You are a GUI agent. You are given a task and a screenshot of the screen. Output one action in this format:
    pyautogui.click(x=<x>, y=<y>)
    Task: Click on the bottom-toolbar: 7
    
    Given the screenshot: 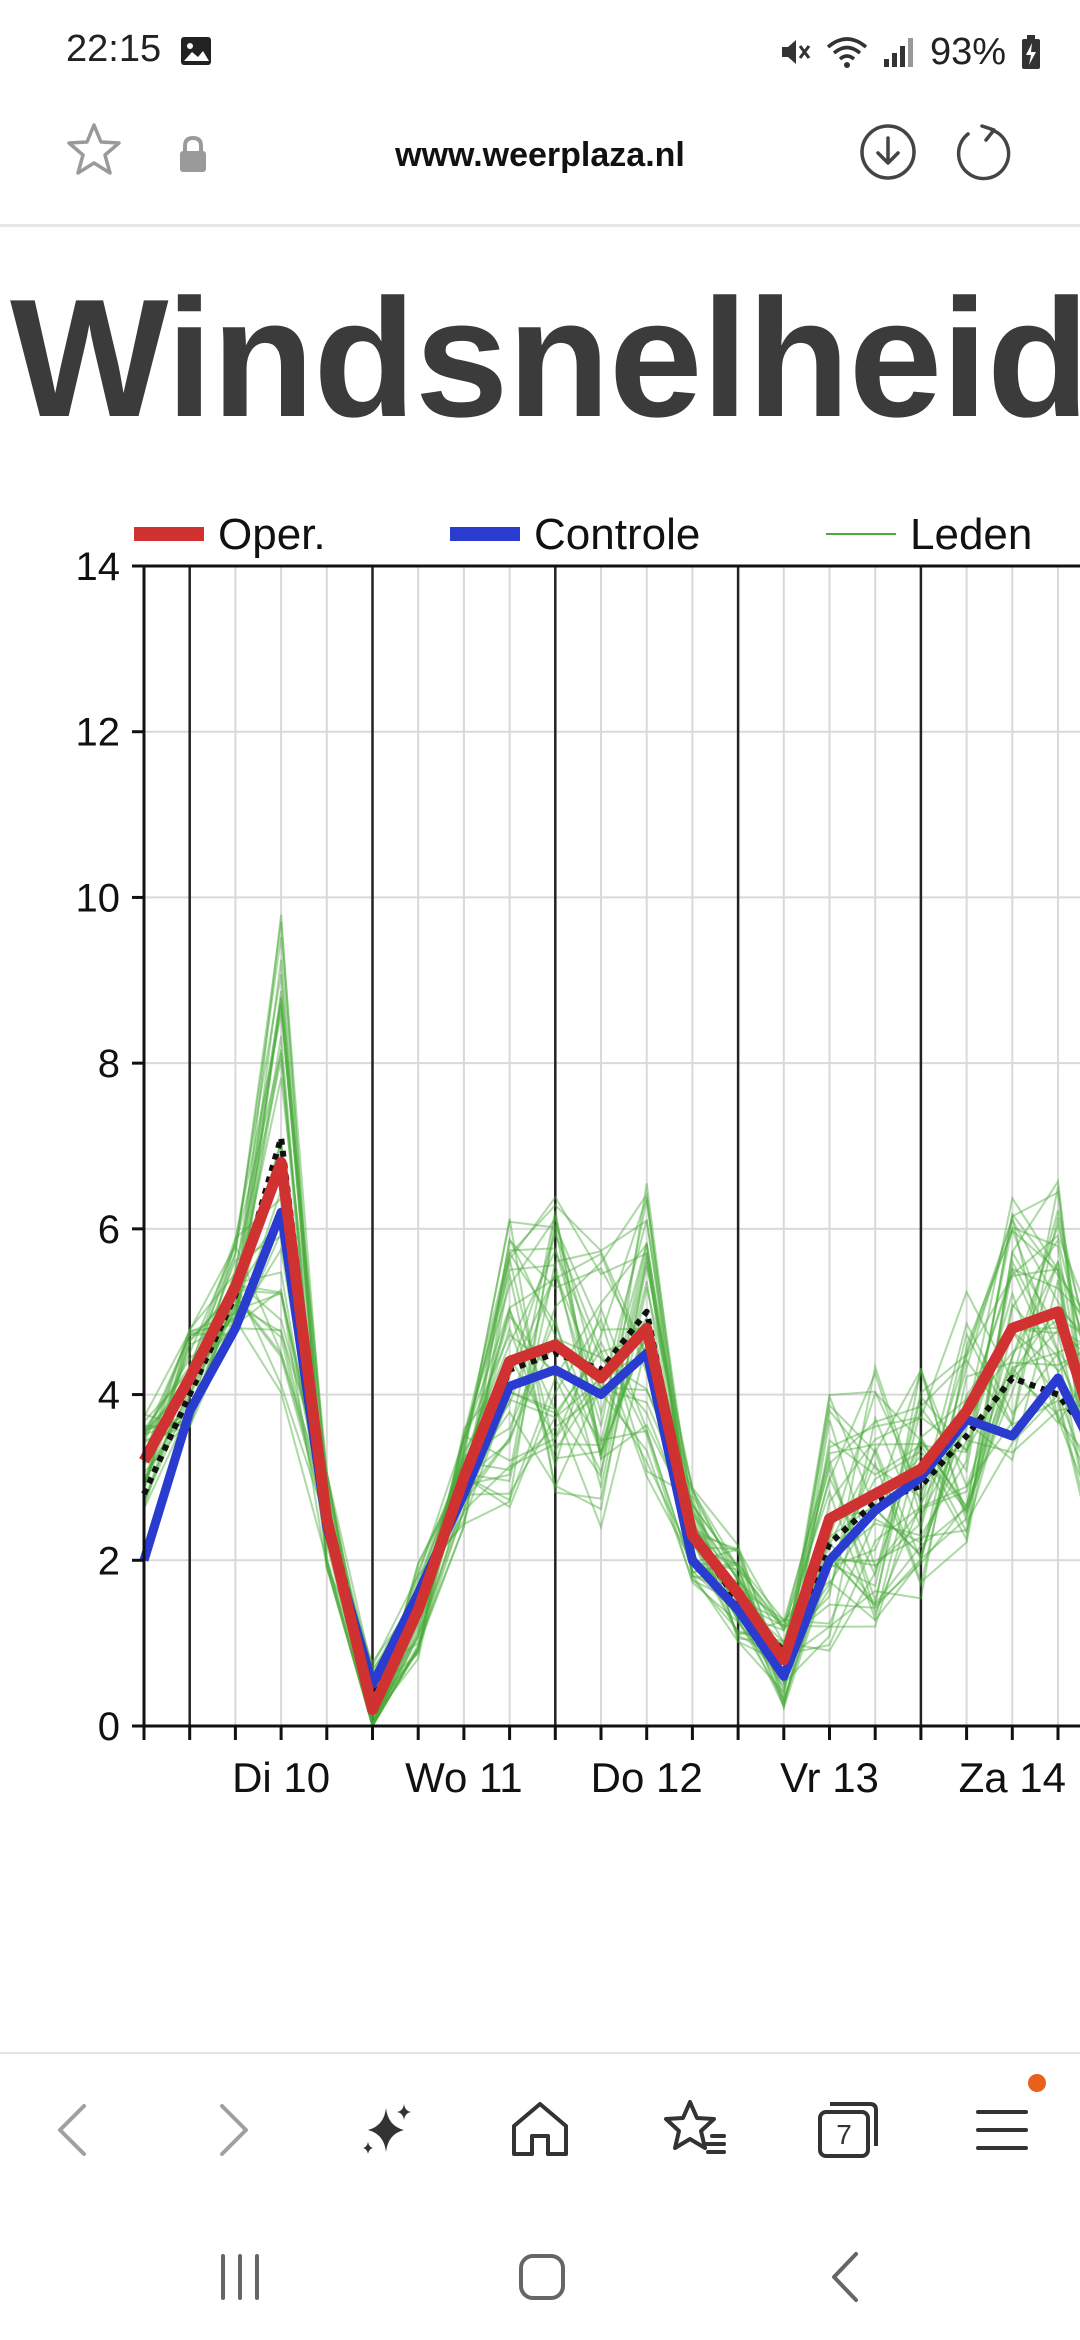 What is the action you would take?
    pyautogui.click(x=540, y=2128)
    